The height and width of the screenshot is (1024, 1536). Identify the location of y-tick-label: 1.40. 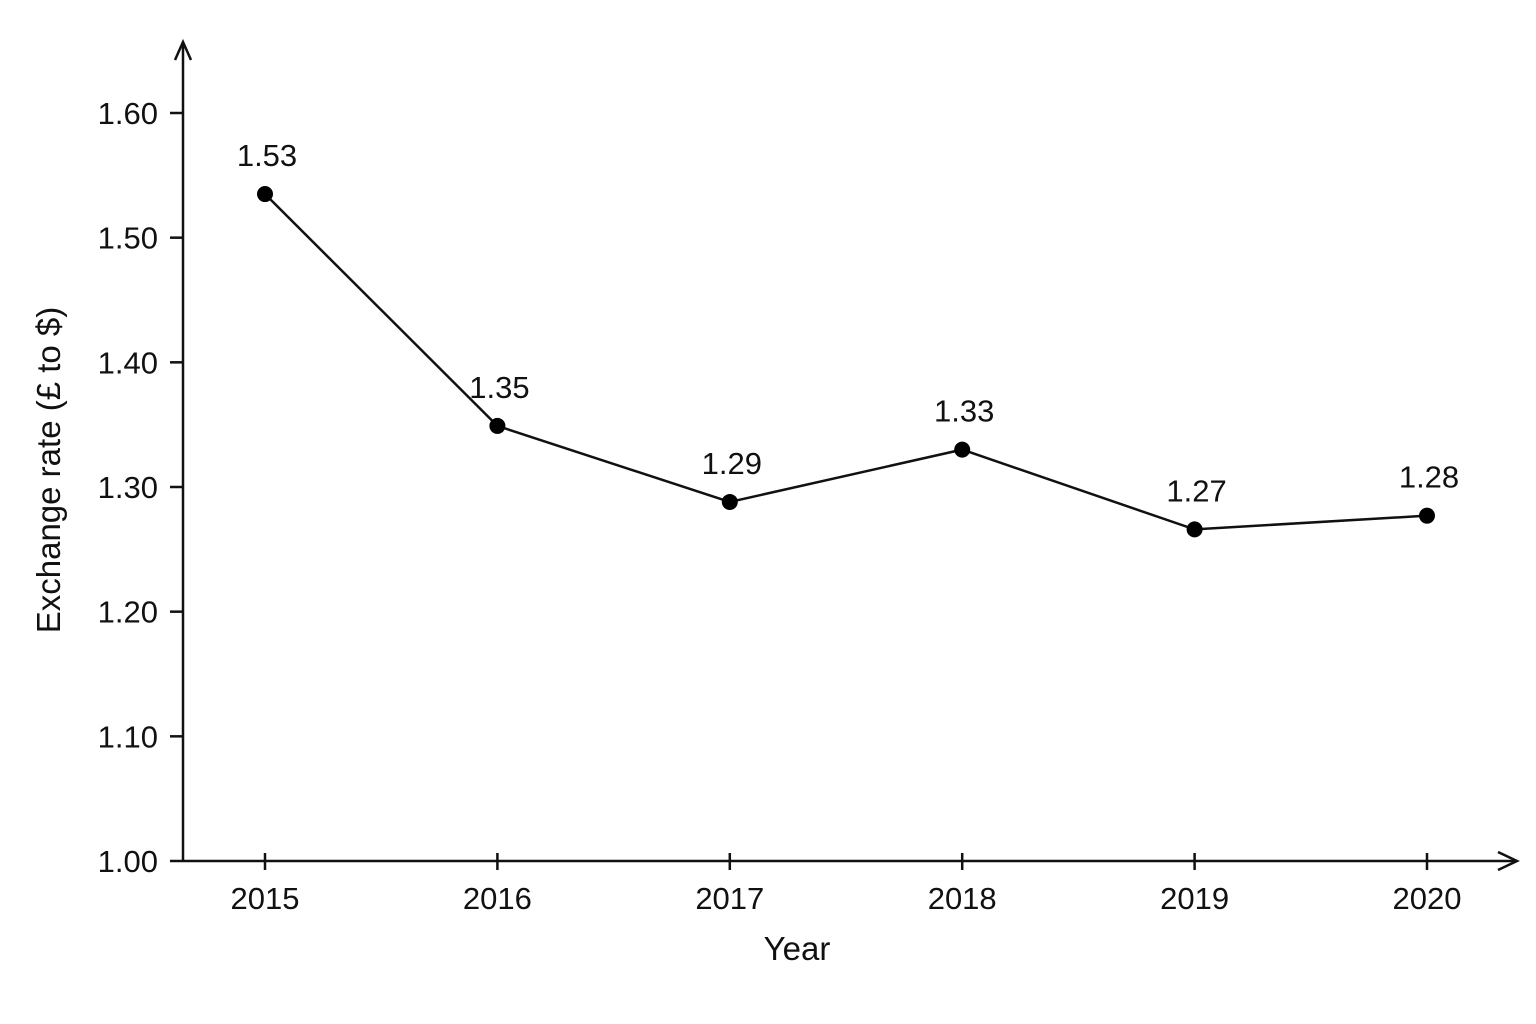
(128, 362).